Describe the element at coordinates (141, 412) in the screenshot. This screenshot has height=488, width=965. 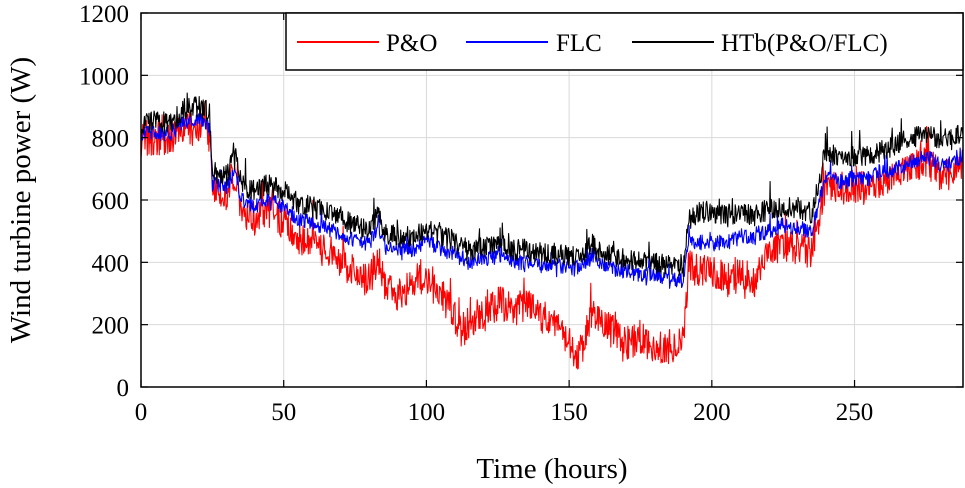
I see `x-tick-label: 0` at that location.